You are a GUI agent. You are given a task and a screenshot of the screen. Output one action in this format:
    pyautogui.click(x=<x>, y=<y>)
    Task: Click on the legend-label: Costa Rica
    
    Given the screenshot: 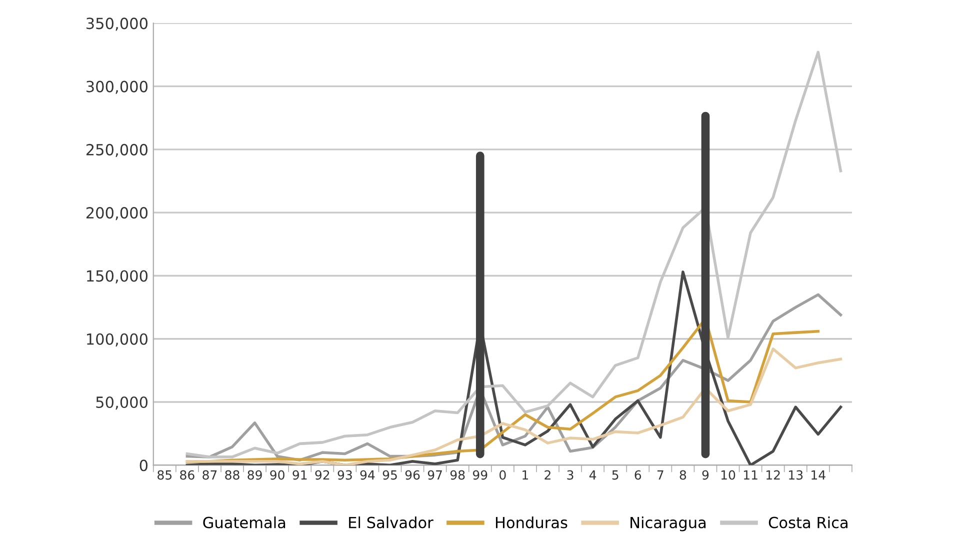 What is the action you would take?
    pyautogui.click(x=808, y=522)
    